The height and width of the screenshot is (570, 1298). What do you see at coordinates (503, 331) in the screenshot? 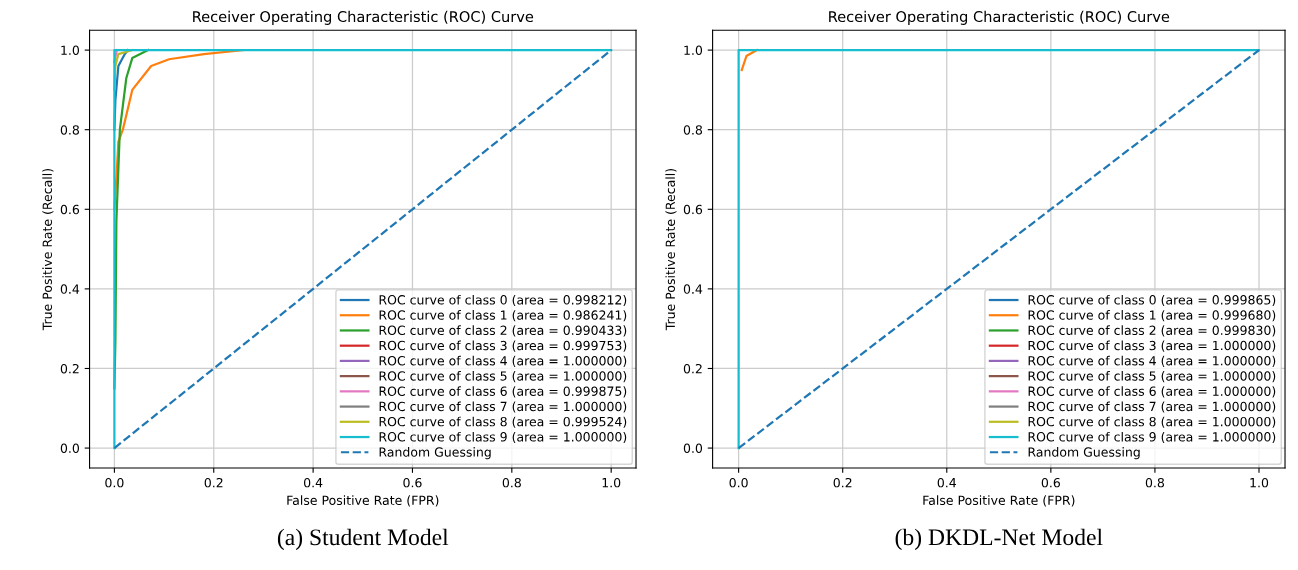
I see `legend-label: ROC curve of class 2 (area = 0.990433)` at bounding box center [503, 331].